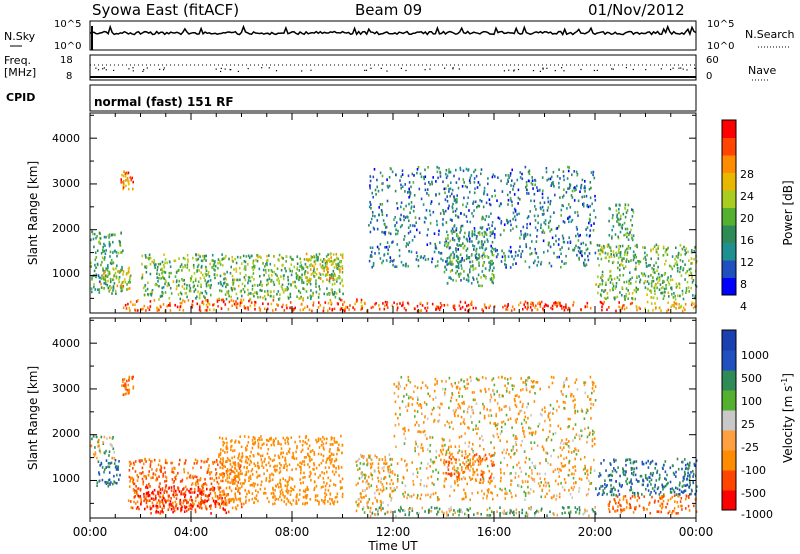 The image size is (800, 554). I want to click on power-cb-tick-8: 8, so click(743, 284).